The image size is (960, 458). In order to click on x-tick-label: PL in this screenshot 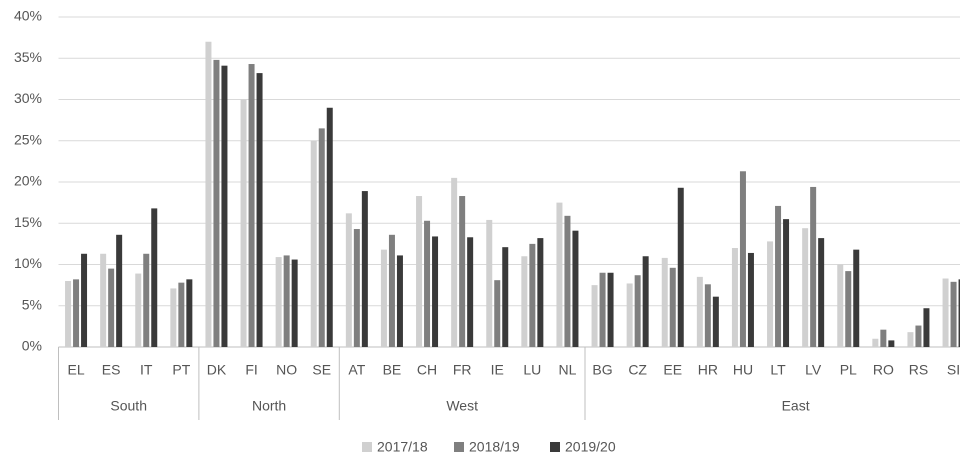, I will do `click(848, 370)`.